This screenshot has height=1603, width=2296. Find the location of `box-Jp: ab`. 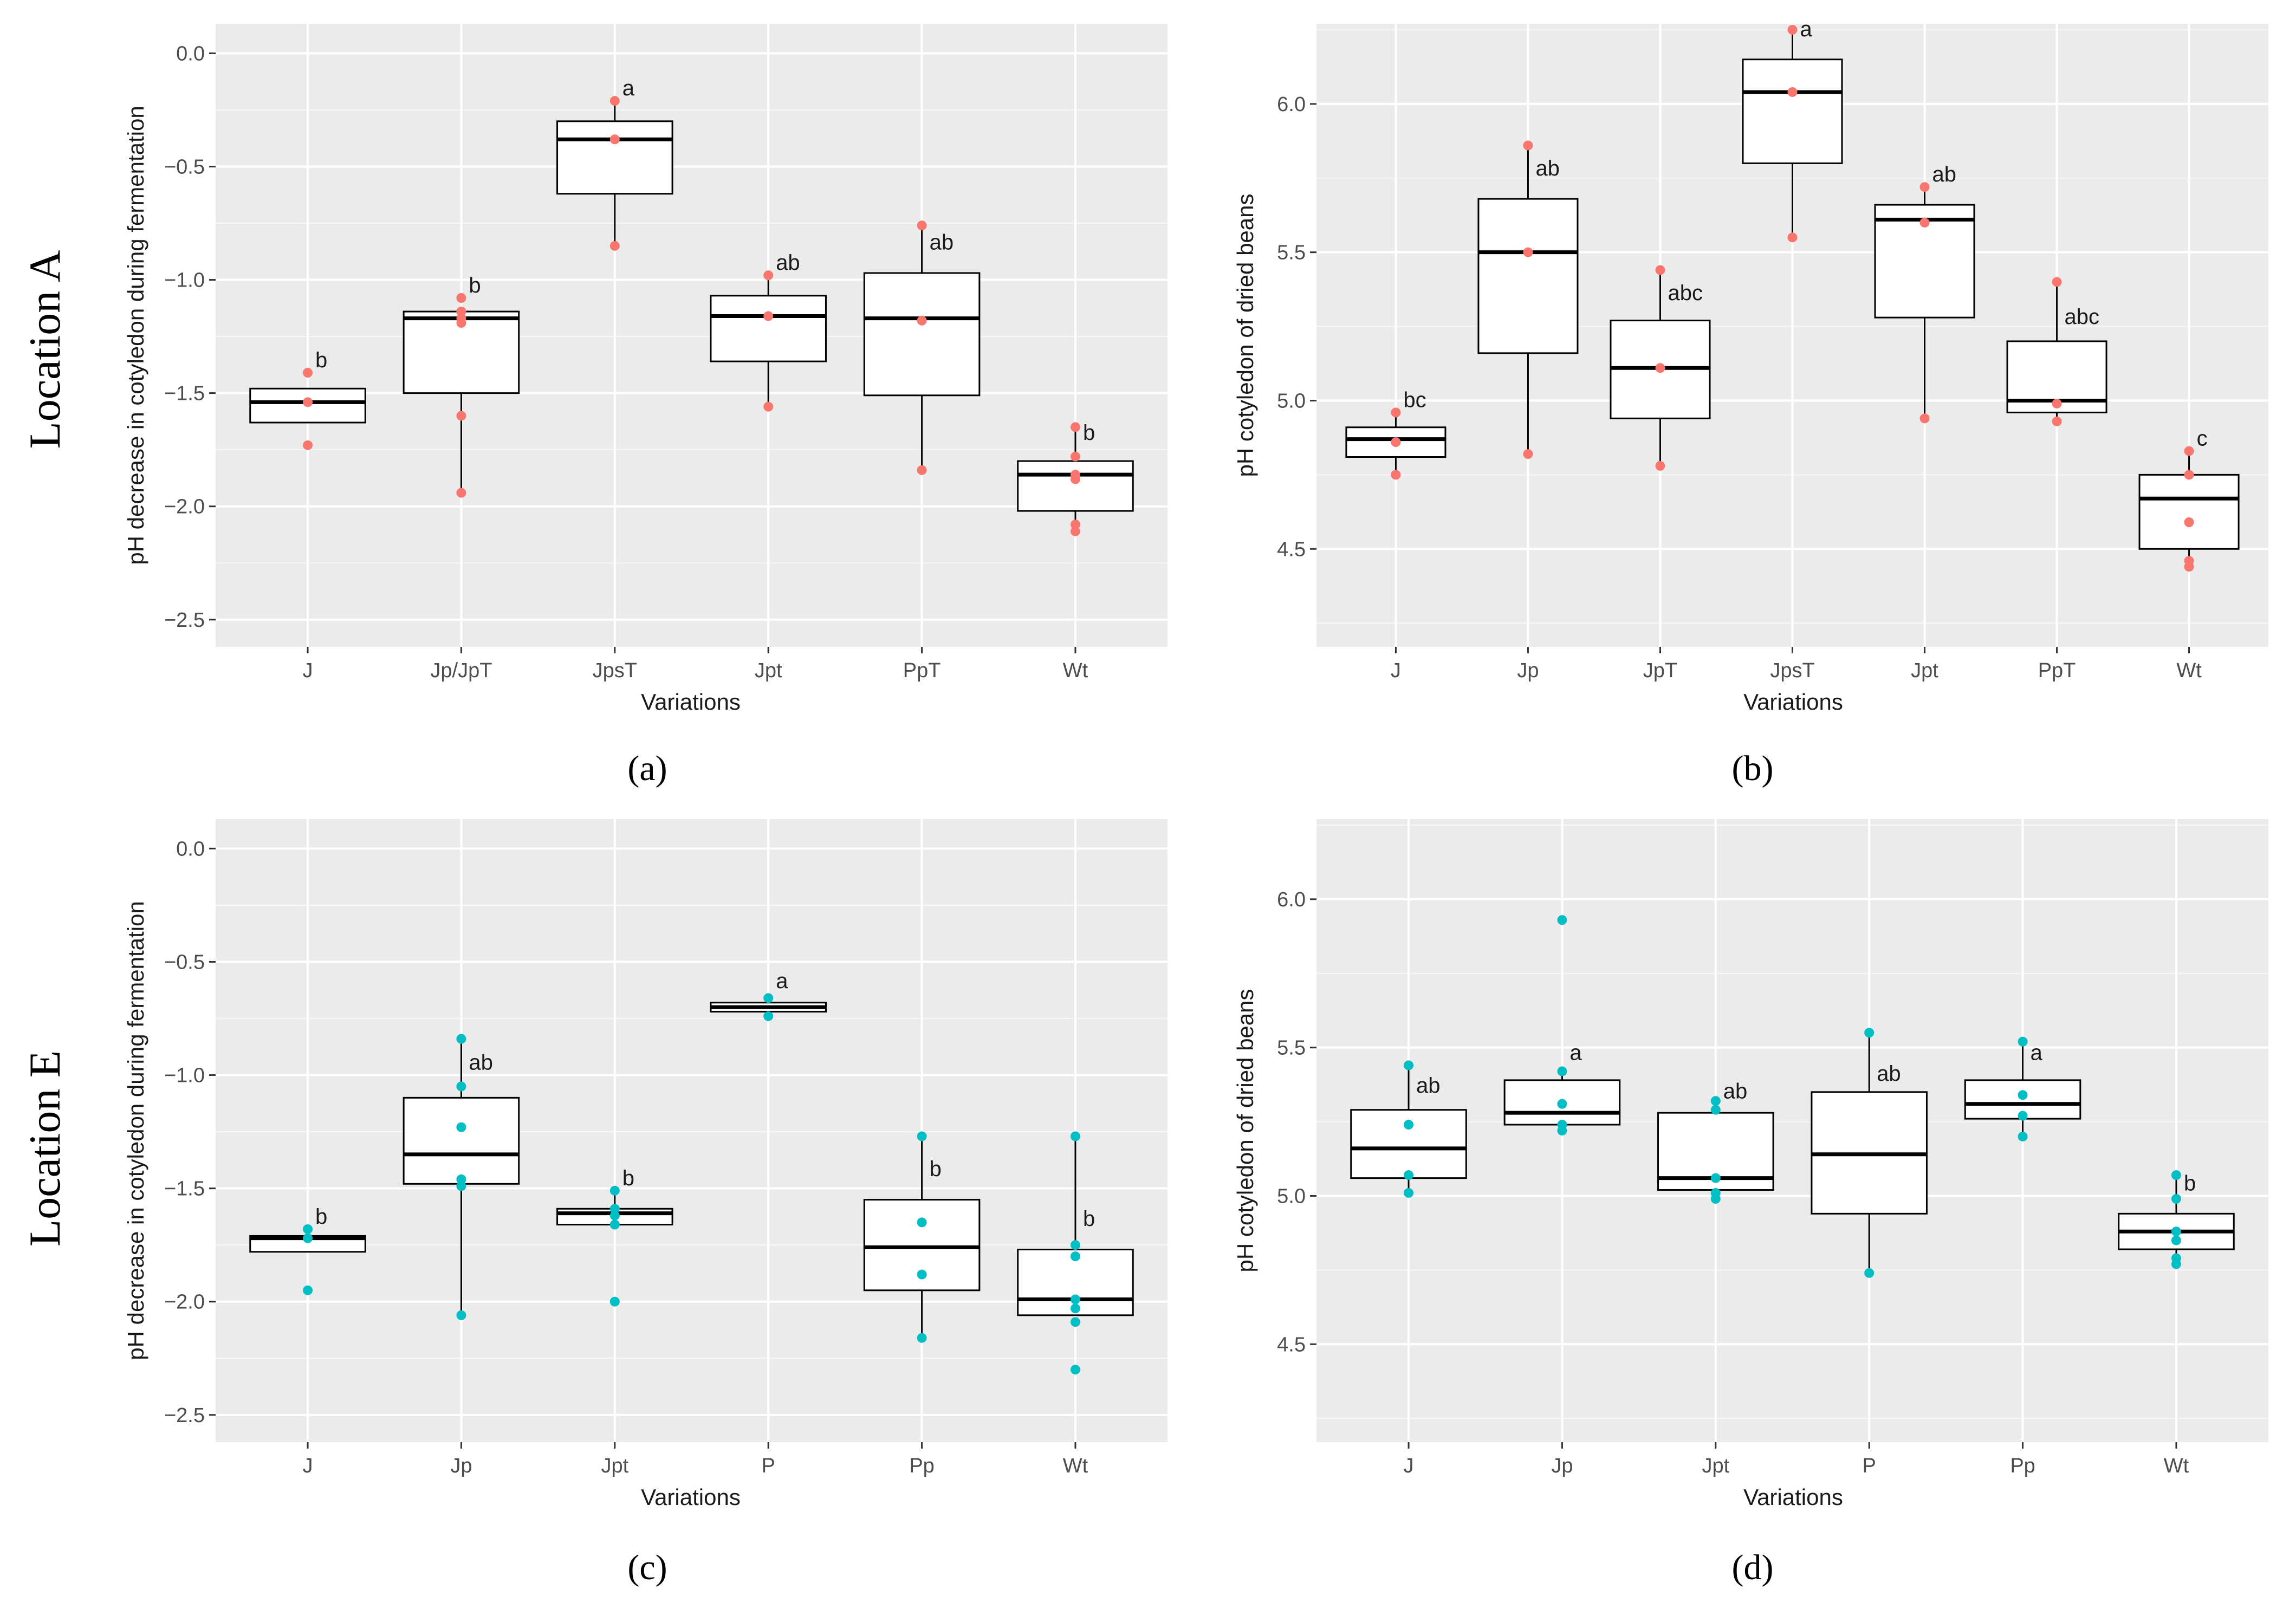

box-Jp: ab is located at coordinates (461, 1177).